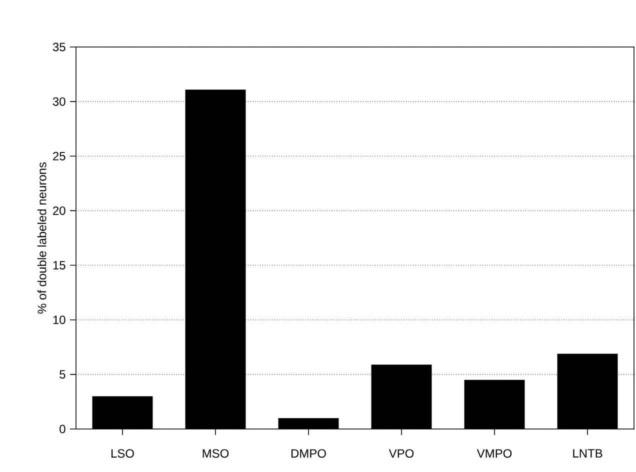 The height and width of the screenshot is (472, 636). What do you see at coordinates (63, 374) in the screenshot?
I see `y-tick-label: 5` at bounding box center [63, 374].